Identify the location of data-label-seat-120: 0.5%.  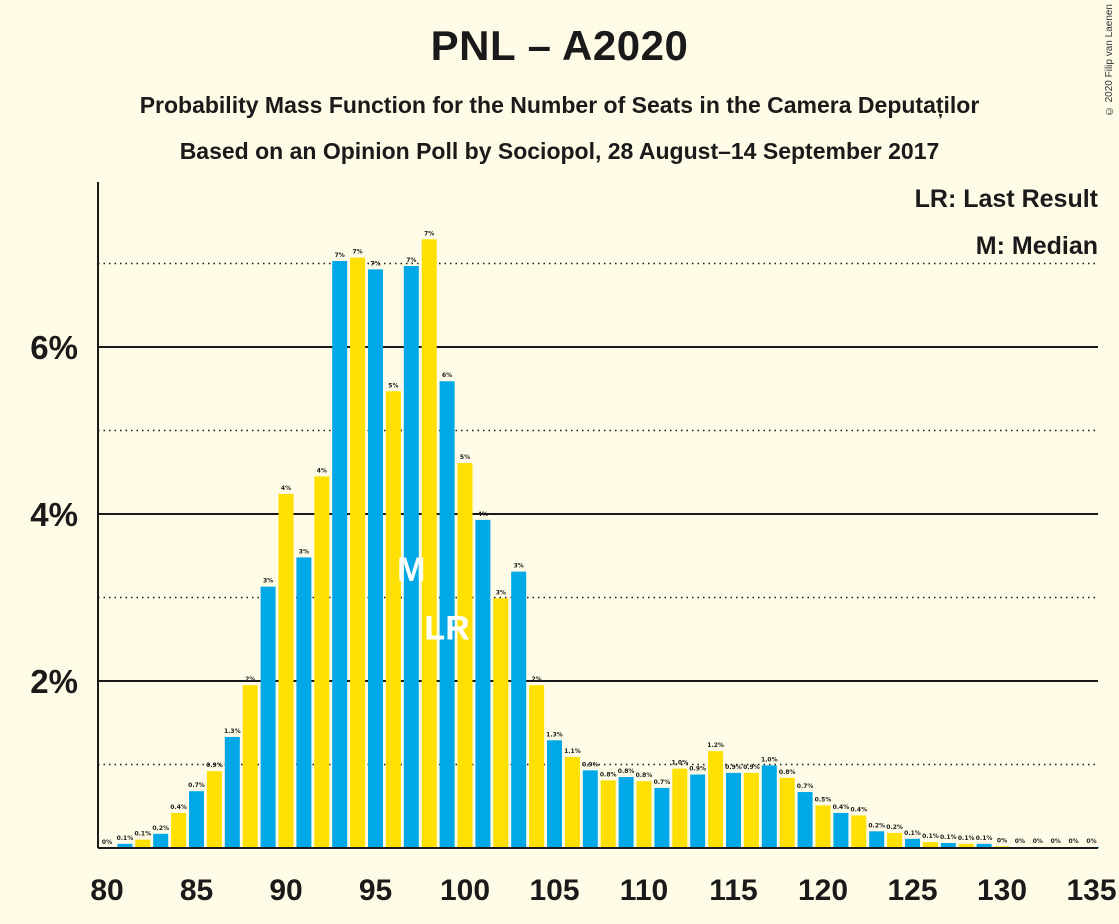
(823, 799).